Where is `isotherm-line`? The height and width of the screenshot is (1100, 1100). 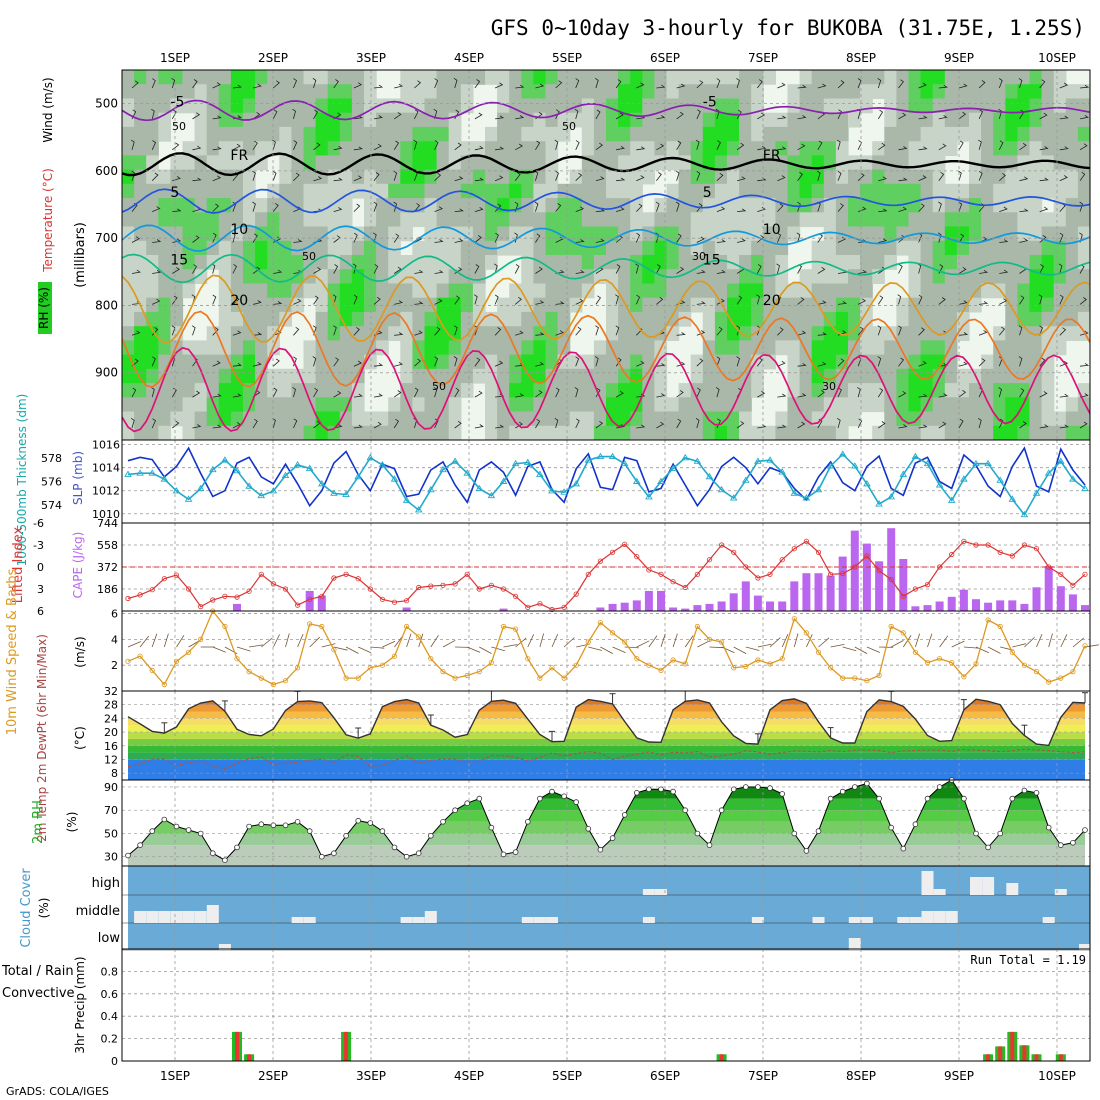
isotherm-line is located at coordinates (606, 201).